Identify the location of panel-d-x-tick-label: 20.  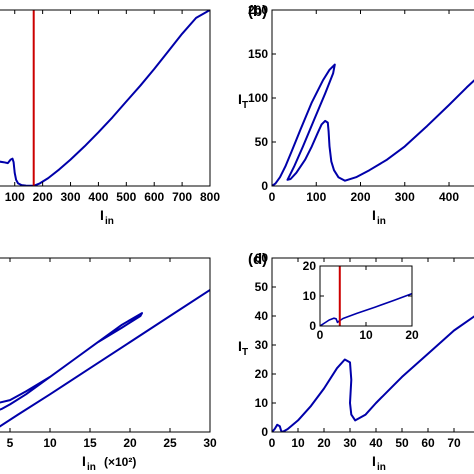
(324, 443).